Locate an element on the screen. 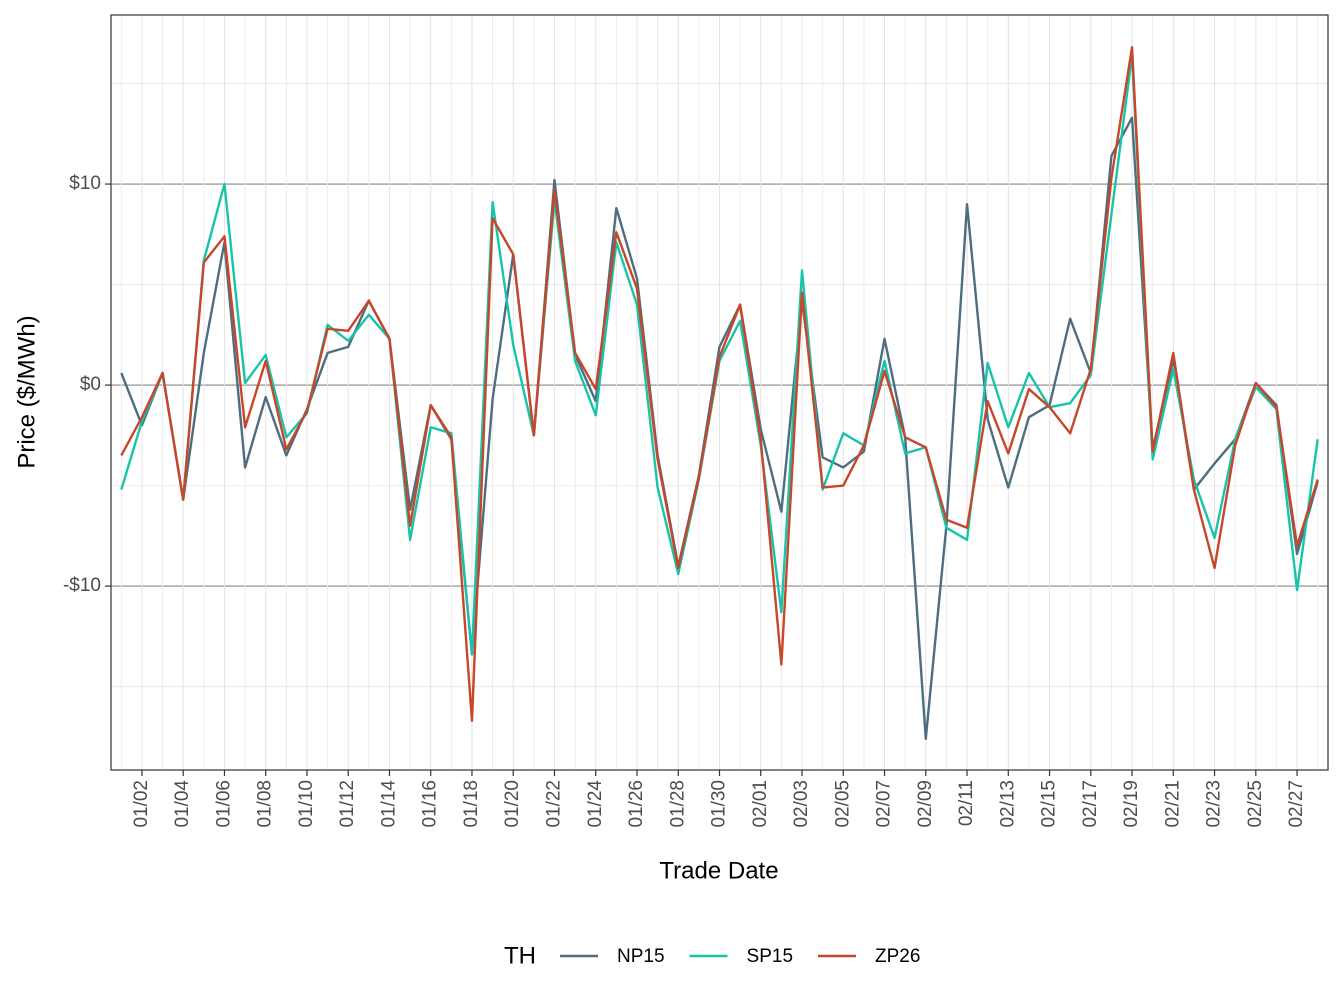 Image resolution: width=1344 pixels, height=1008 pixels. x-tick-label: 02/09 is located at coordinates (925, 804).